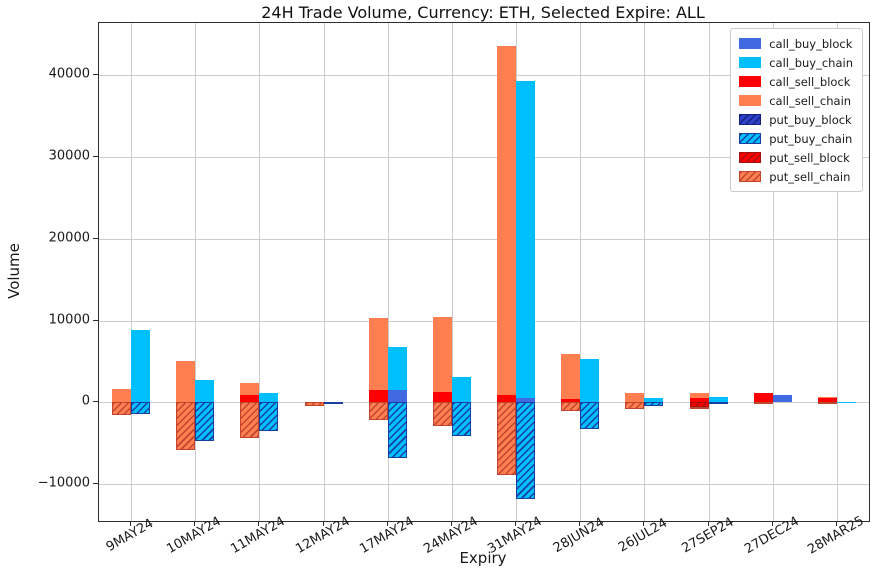  I want to click on legend-label: call_sell_chain, so click(810, 100).